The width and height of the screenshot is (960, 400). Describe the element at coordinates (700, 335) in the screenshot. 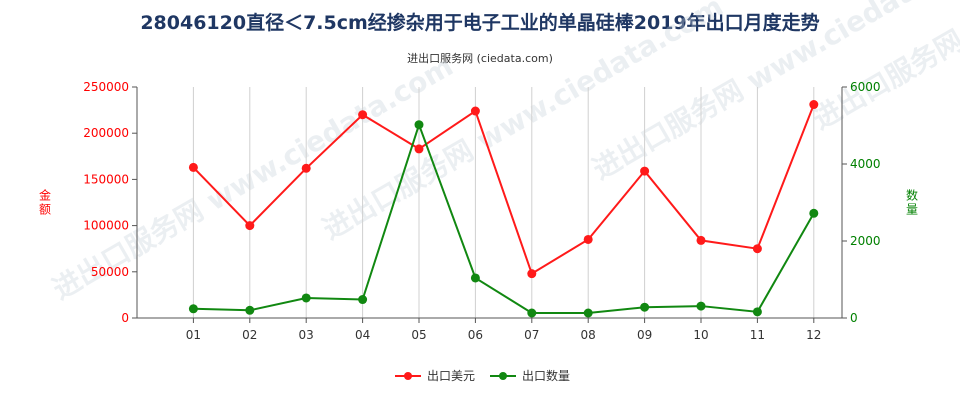

I see `x-tick-label: 10` at that location.